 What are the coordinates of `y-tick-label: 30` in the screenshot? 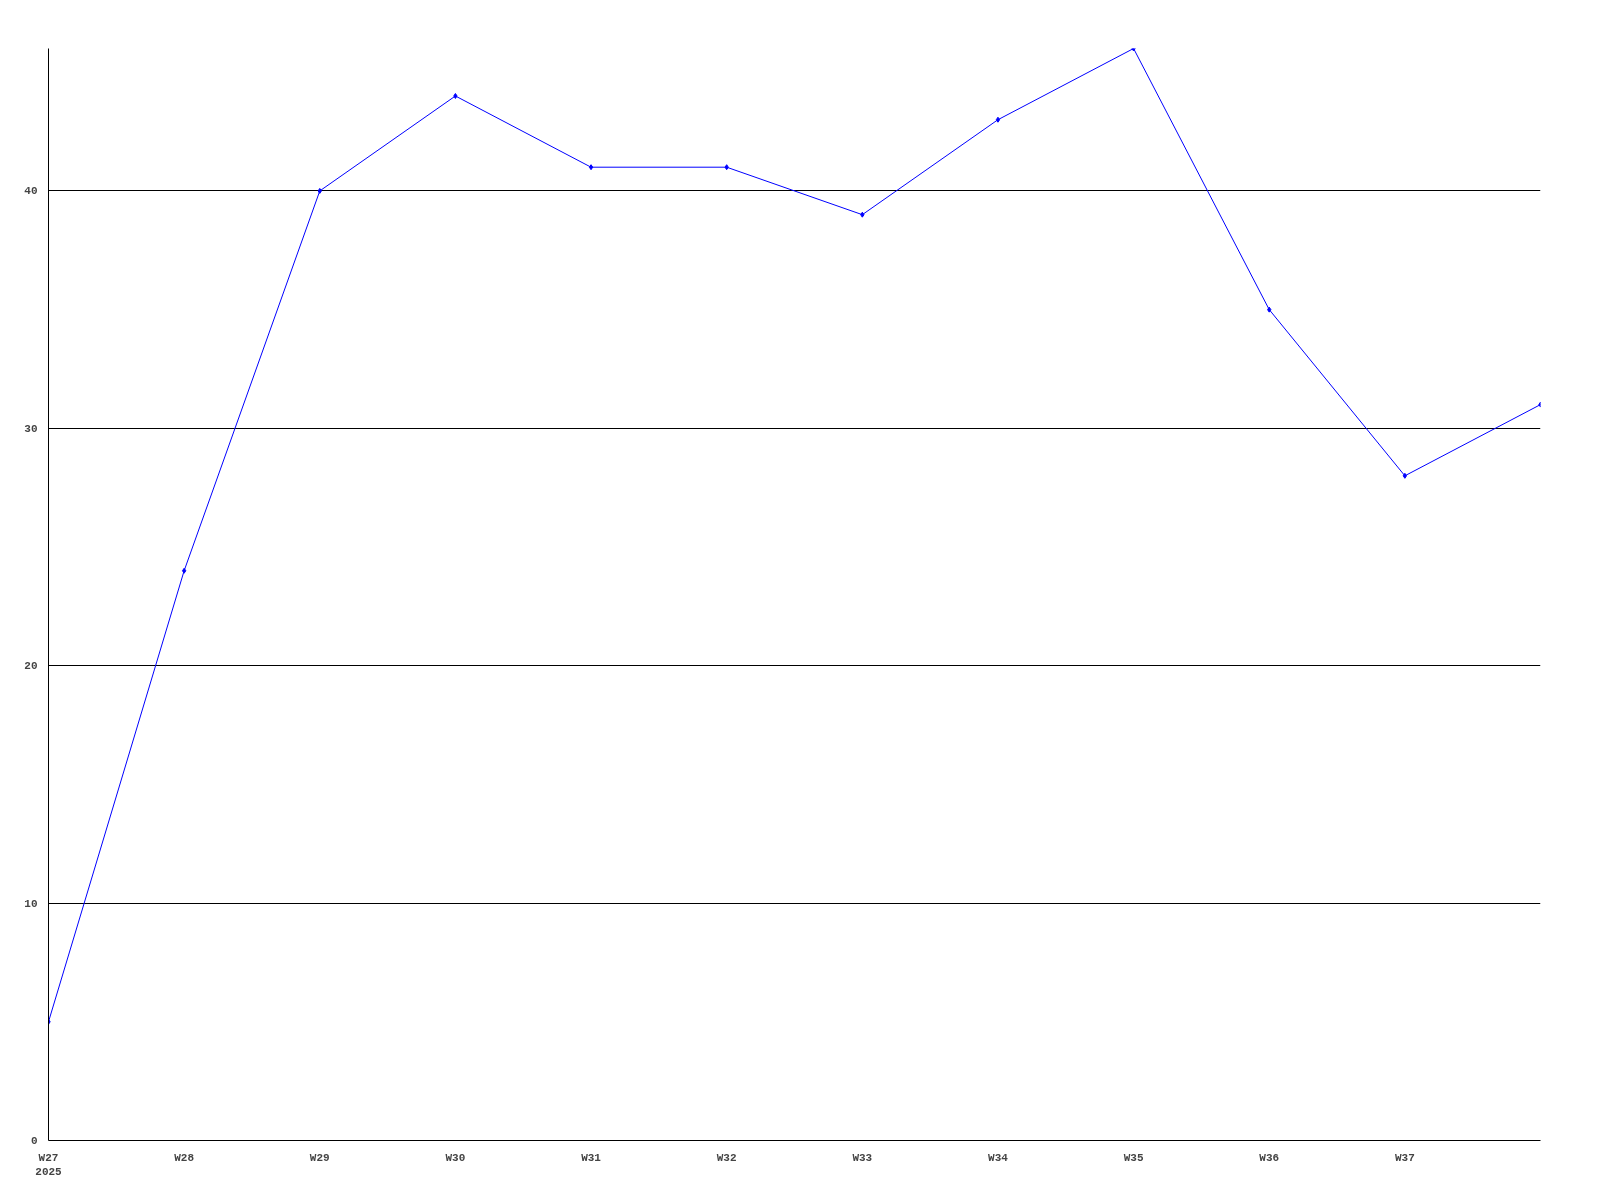 It's located at (31, 428).